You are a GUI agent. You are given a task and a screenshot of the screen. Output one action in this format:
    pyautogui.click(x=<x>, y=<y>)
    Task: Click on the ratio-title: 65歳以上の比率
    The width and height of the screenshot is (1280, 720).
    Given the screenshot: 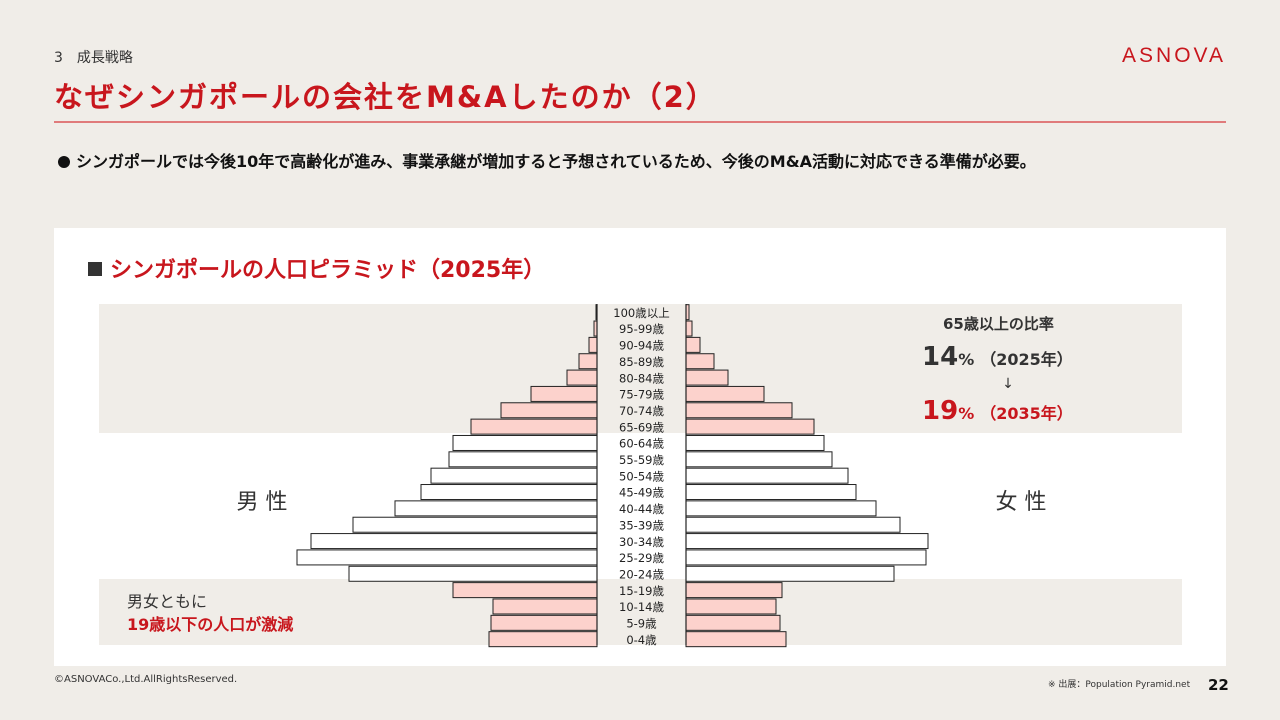 What is the action you would take?
    pyautogui.click(x=998, y=324)
    